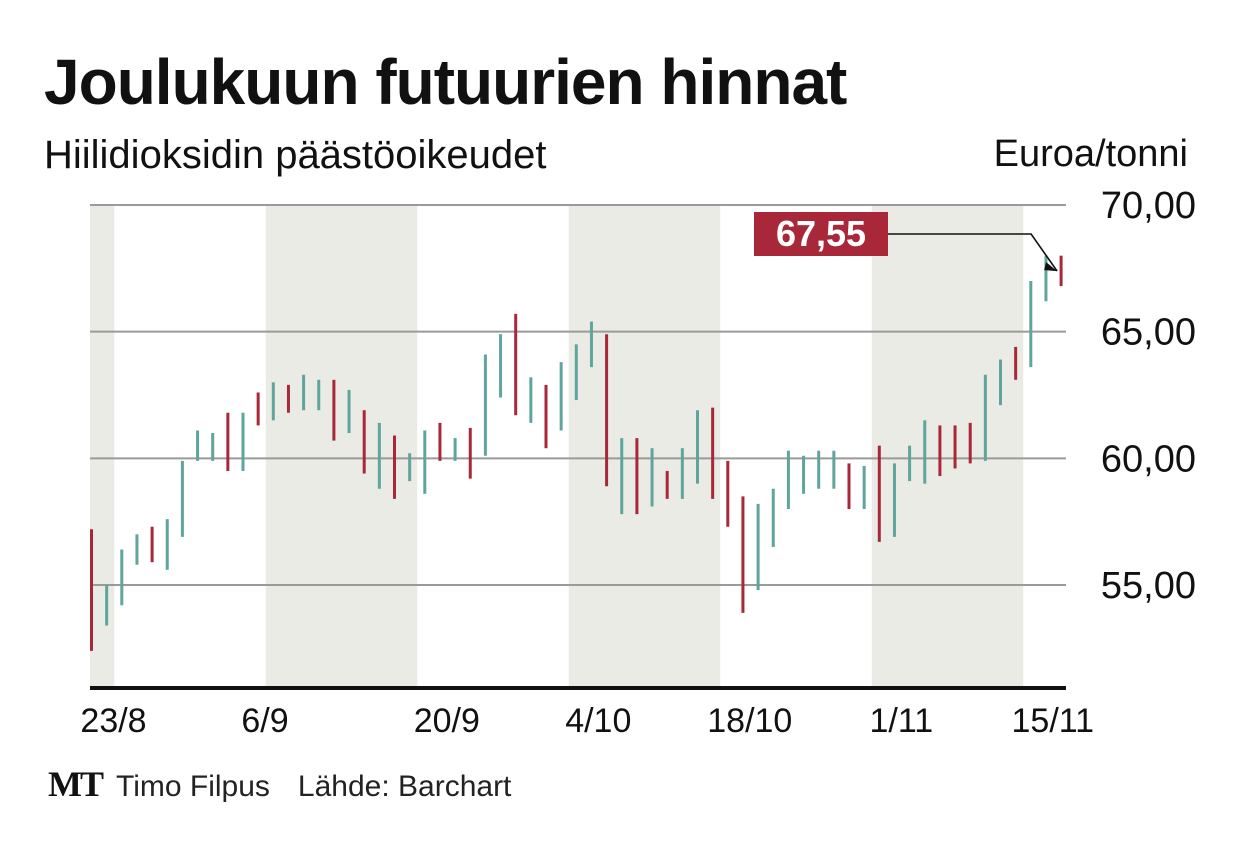 This screenshot has height=854, width=1240. What do you see at coordinates (295, 155) in the screenshot?
I see `chart-subtitle: Hiilidioksidin päästöoikeudet` at bounding box center [295, 155].